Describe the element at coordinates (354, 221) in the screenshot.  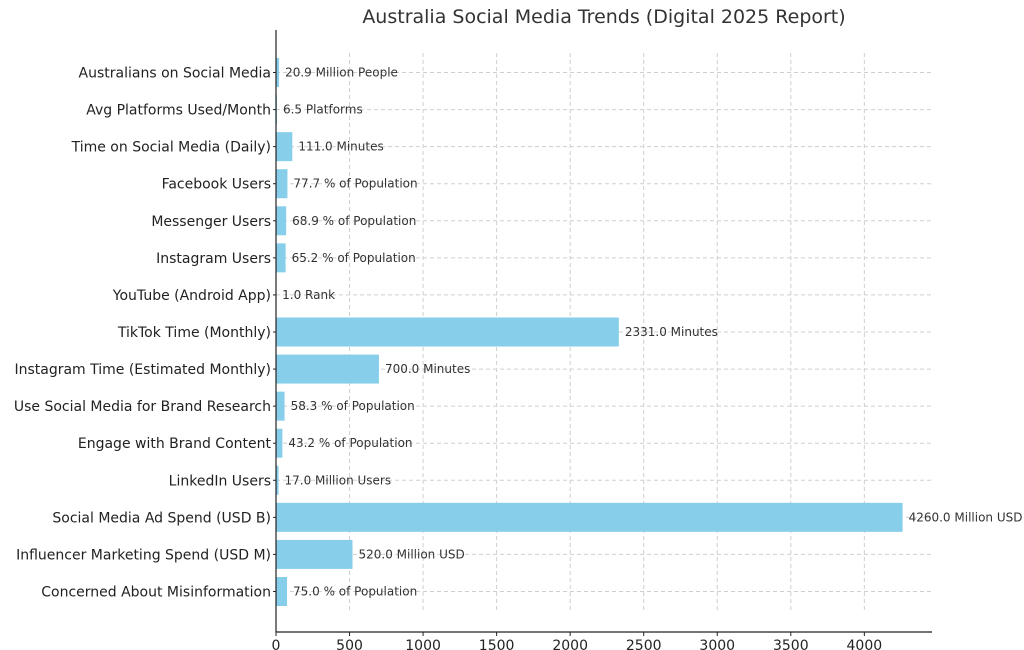
I see `data-label: 68.9 % of Population` at that location.